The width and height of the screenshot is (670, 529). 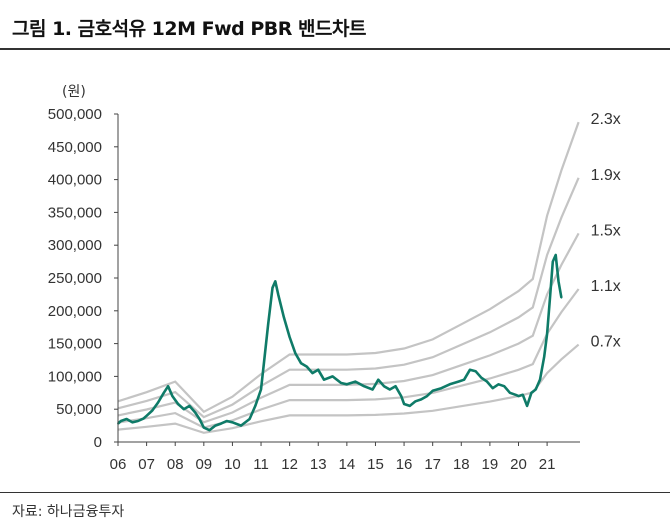 I want to click on x-tick-label: 19, so click(x=490, y=464).